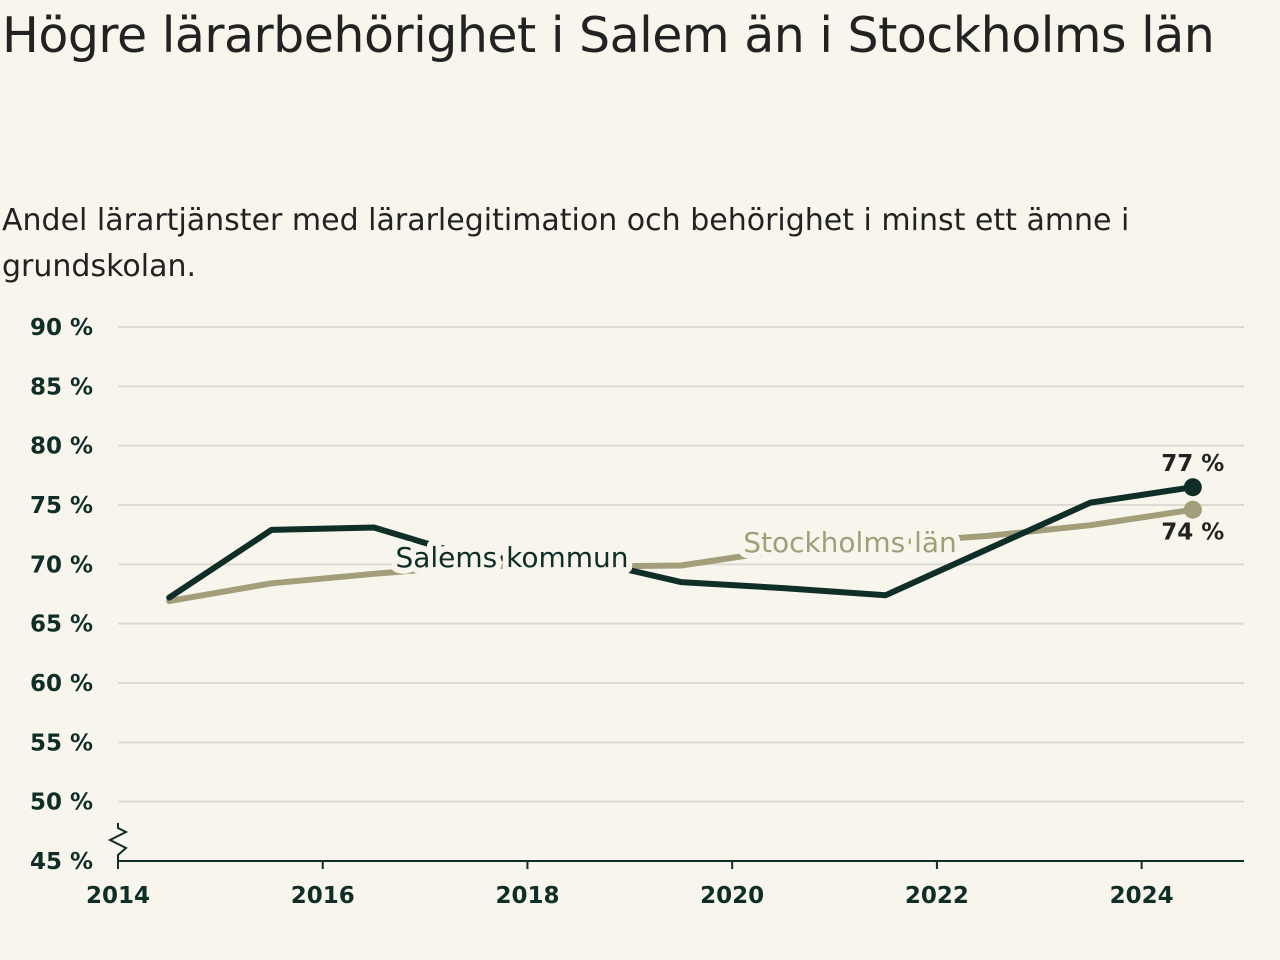 The image size is (1280, 960). Describe the element at coordinates (630, 885) in the screenshot. I see `x-axis-ticks: 2014 2016 2018 2020 2022 2024` at that location.